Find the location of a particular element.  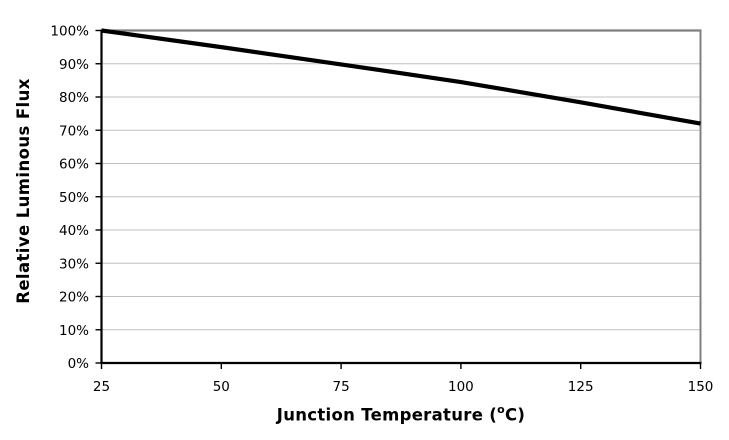

x-tick-label: 100 is located at coordinates (461, 387).